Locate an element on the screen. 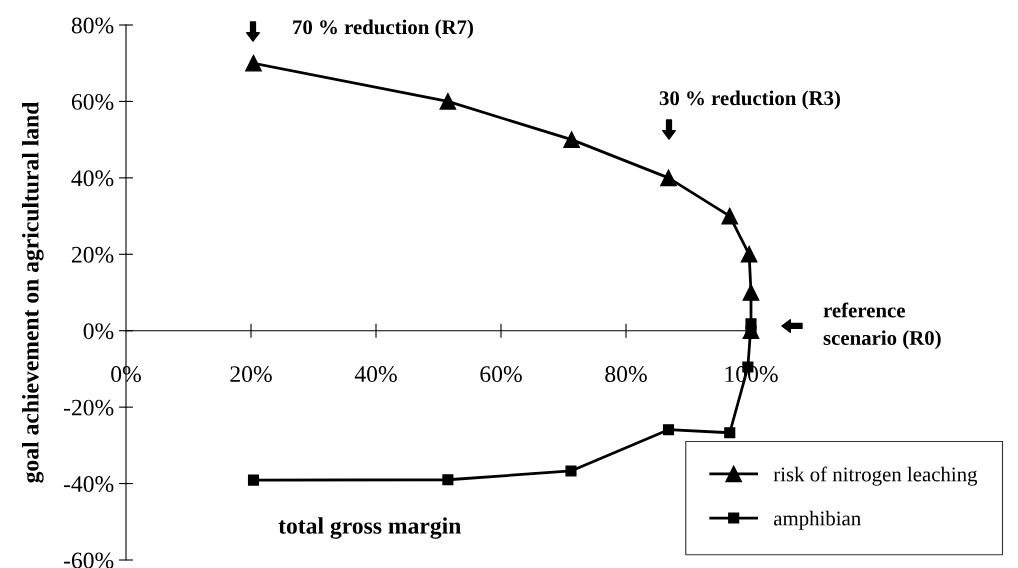  annotation: 70 % reduction (R7) is located at coordinates (383, 29).